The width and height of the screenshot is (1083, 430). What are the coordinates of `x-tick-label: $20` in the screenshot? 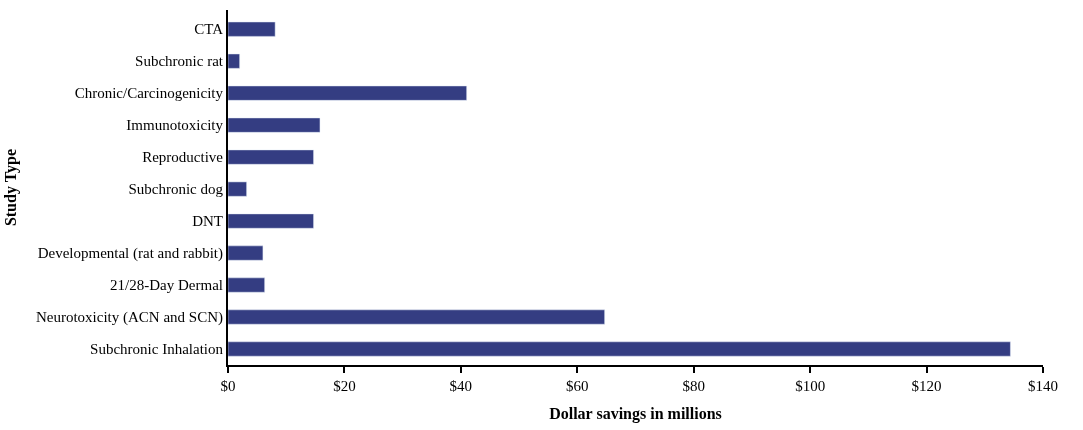 It's located at (344, 386).